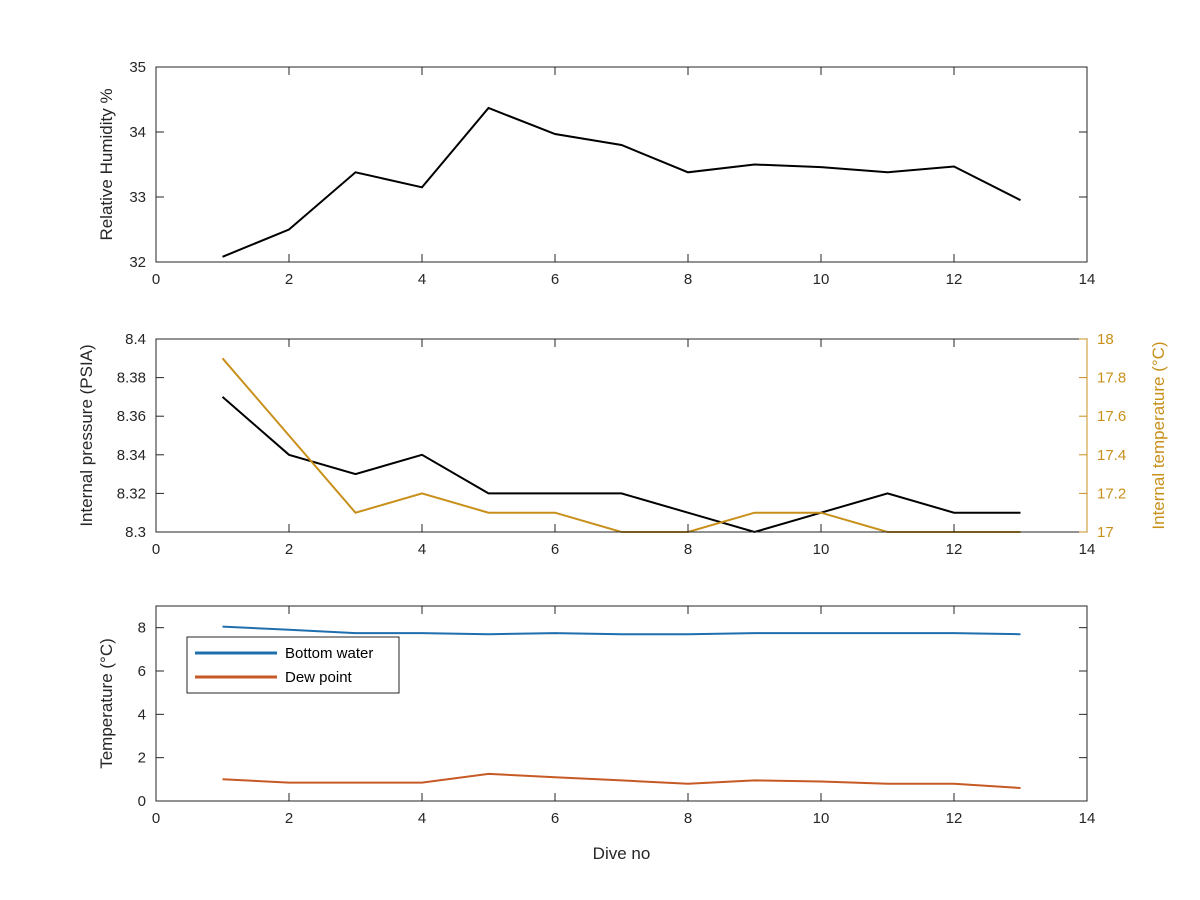  I want to click on y2-tick-label: 17, so click(1105, 532).